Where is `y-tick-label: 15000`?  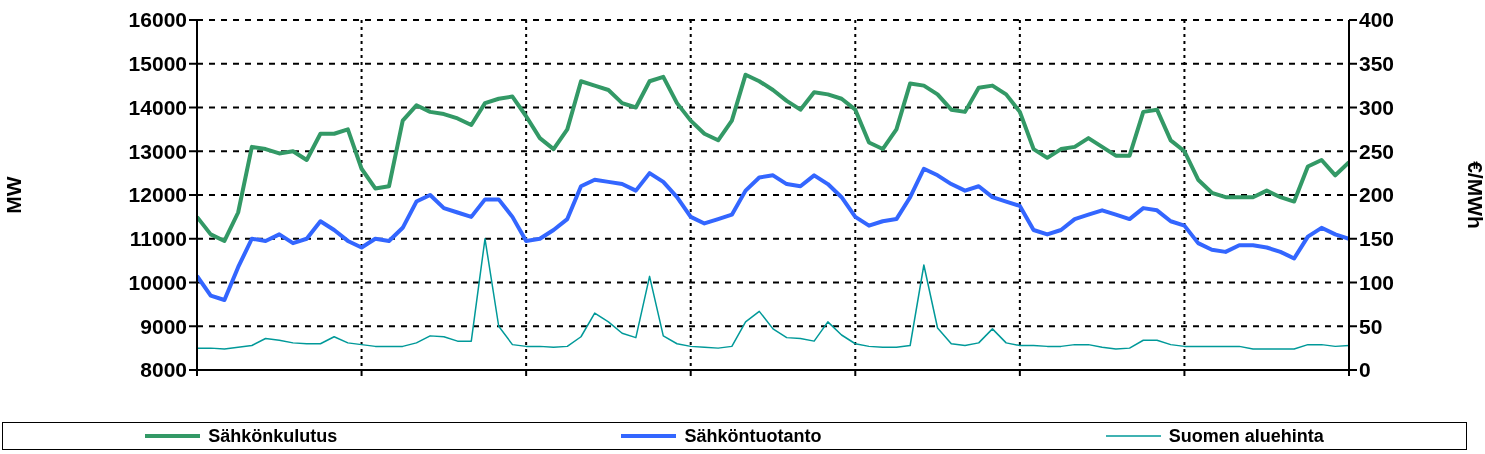
y-tick-label: 15000 is located at coordinates (157, 64).